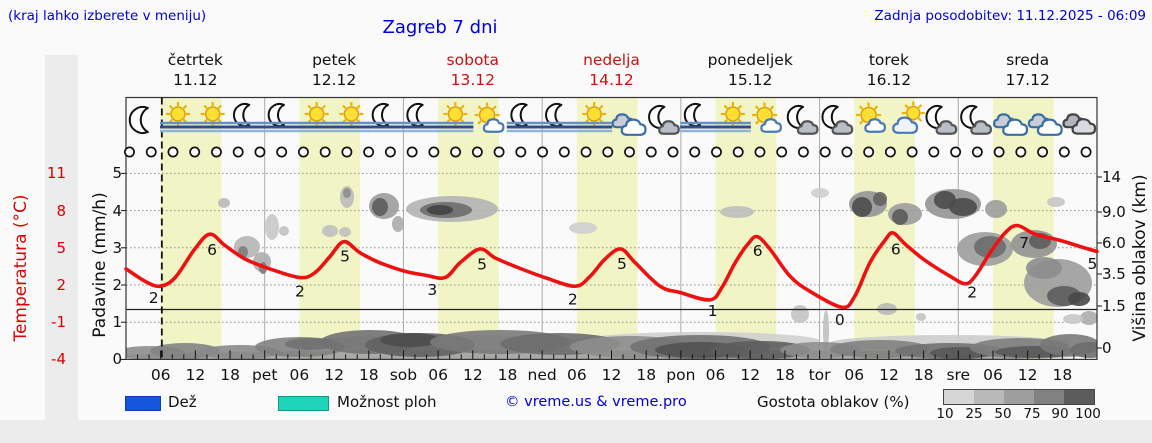 The image size is (1152, 443). I want to click on weather-icon-moon-cloud, so click(802, 120).